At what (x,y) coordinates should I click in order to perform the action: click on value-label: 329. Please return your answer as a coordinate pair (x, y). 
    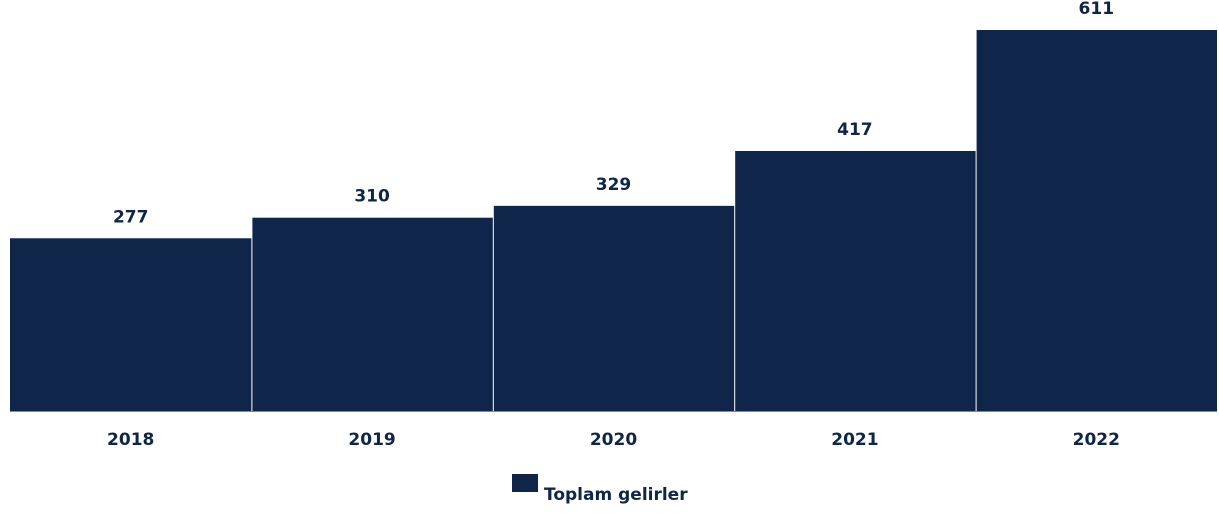
    Looking at the image, I should click on (614, 185).